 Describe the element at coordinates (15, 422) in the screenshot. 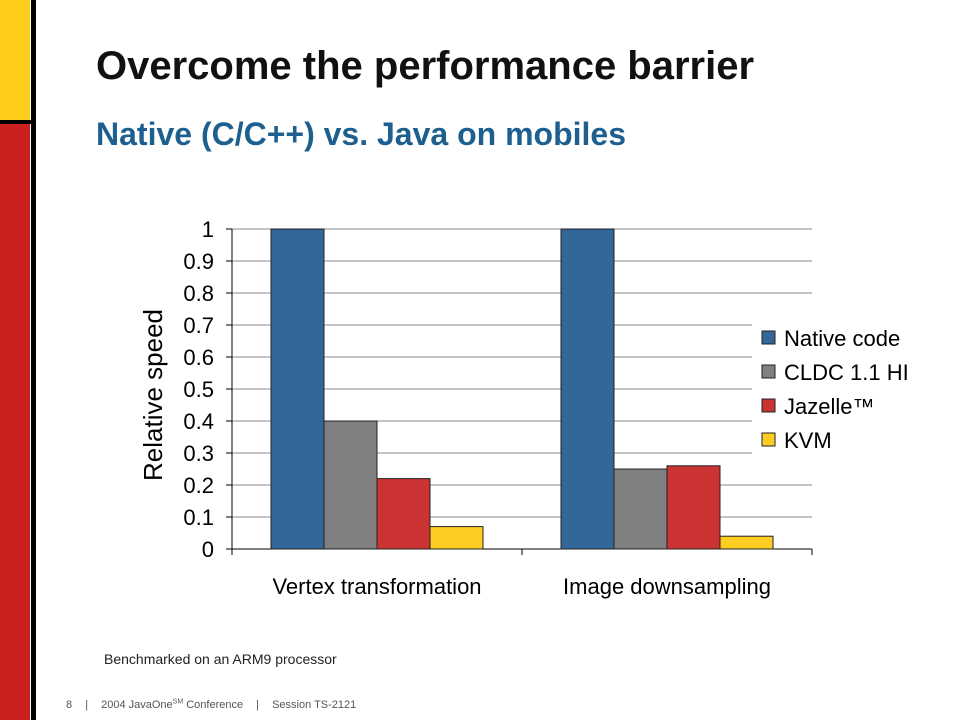

I see `accent-bar-red` at that location.